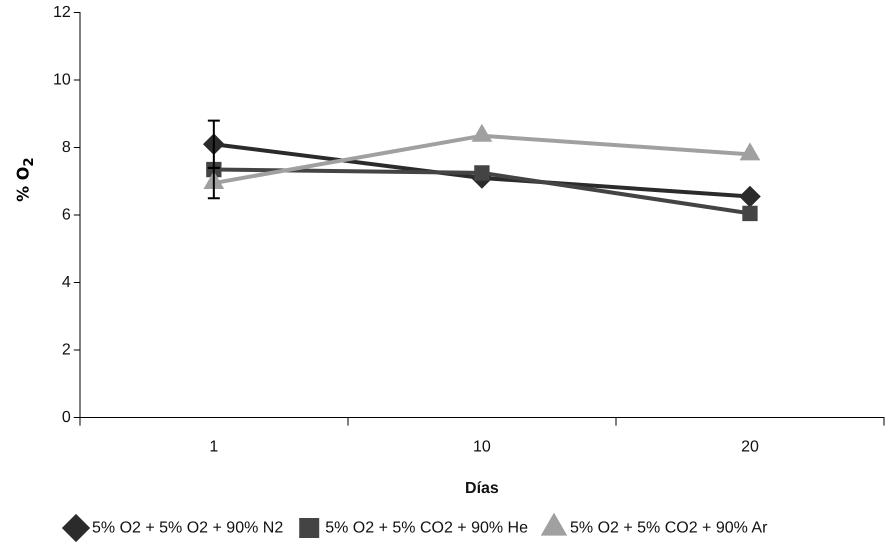 The image size is (896, 546). I want to click on legend-label: 5% O2 + 5% CO2 + 90% He, so click(426, 527).